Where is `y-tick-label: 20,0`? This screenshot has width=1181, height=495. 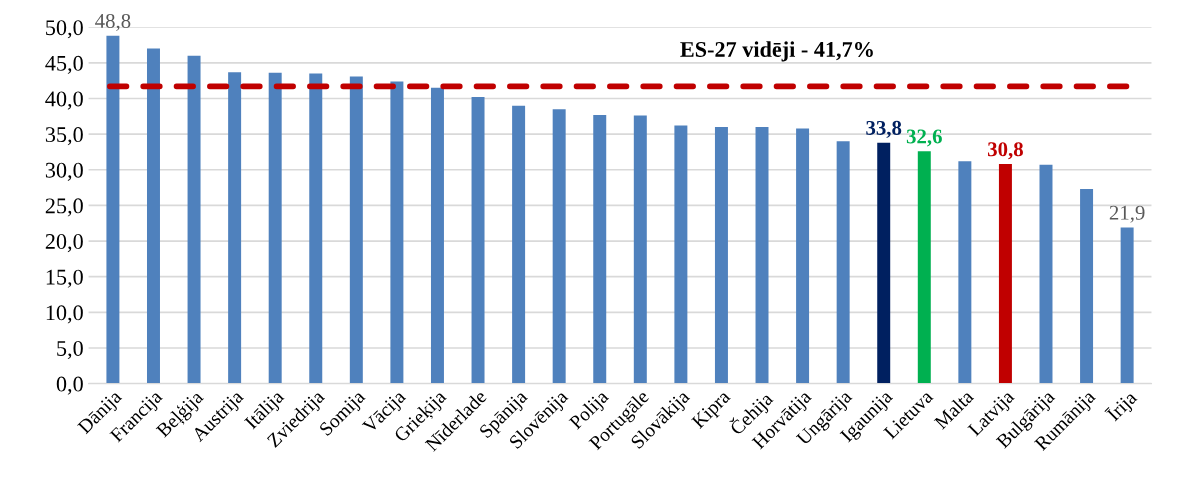
y-tick-label: 20,0 is located at coordinates (64, 243).